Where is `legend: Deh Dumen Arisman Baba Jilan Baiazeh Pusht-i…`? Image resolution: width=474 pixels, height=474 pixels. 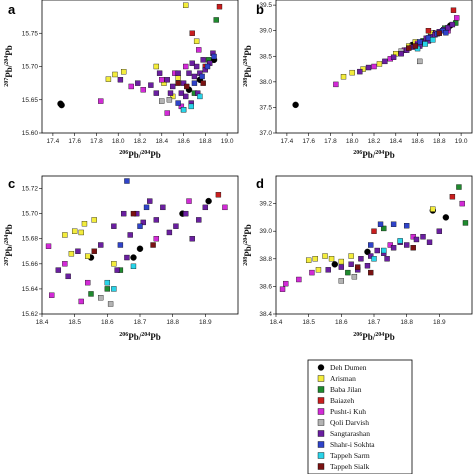
legend: Deh Dumen Arisman Baba Jilan Baiazeh Pusht-i… is located at coordinates (360, 416).